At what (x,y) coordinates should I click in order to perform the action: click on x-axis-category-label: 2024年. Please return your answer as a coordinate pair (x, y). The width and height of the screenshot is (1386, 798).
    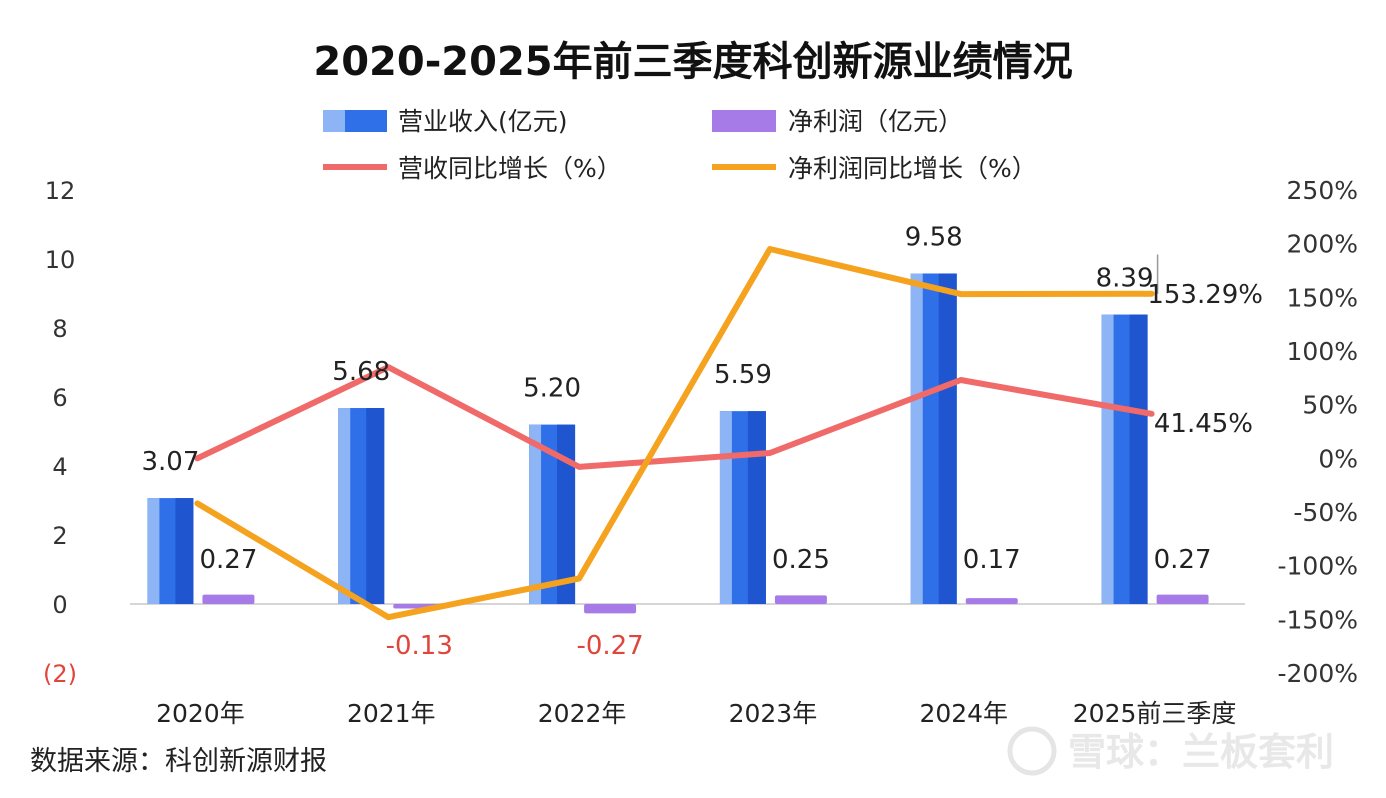
    Looking at the image, I should click on (963, 713).